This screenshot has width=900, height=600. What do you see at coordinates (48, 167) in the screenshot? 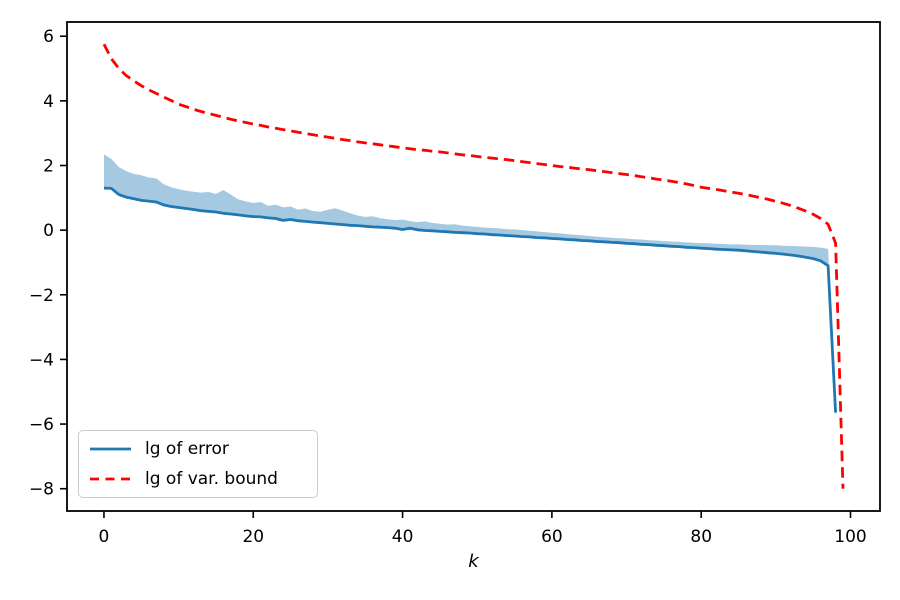
I see `y-tick-label: 2` at bounding box center [48, 167].